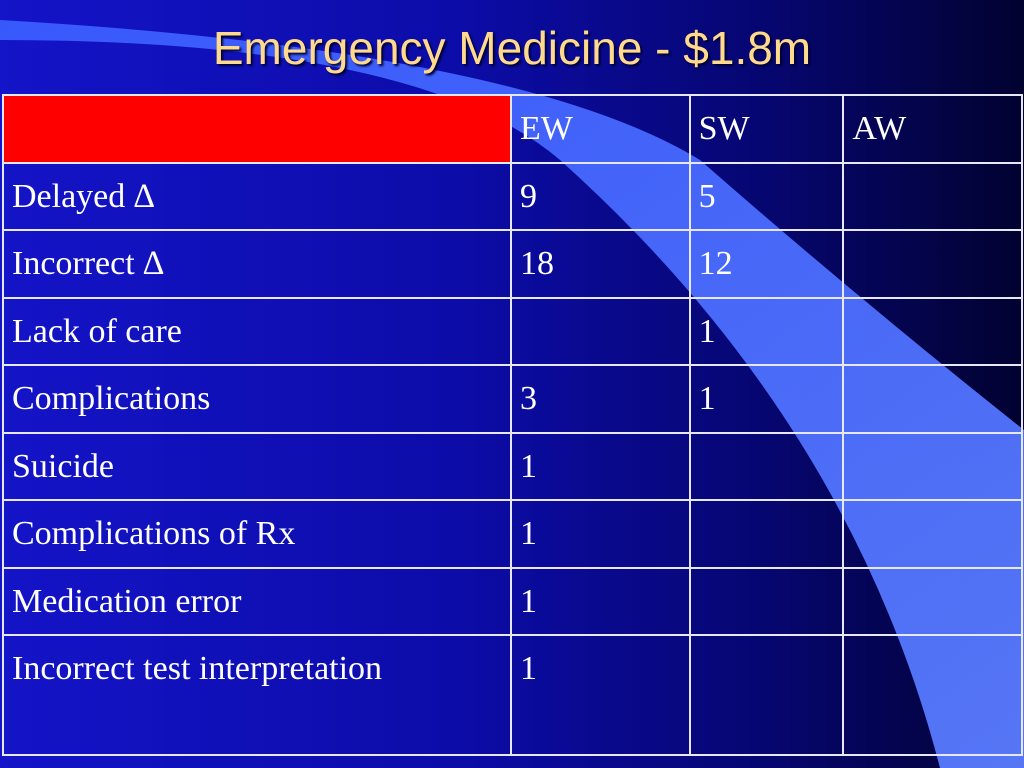  Describe the element at coordinates (257, 264) in the screenshot. I see `row-label: Incorrect ∆` at that location.